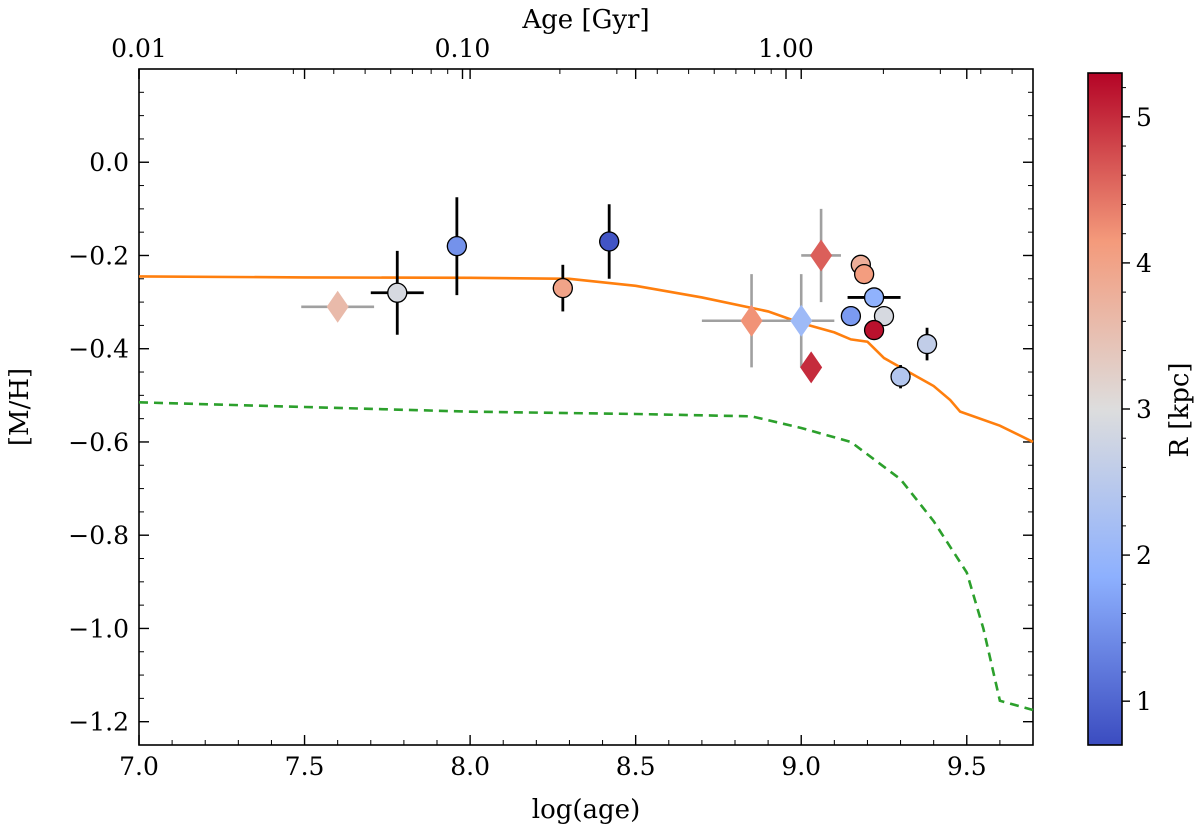 The image size is (1200, 829). What do you see at coordinates (1180, 409) in the screenshot?
I see `colorbar-label: R [kpc]` at bounding box center [1180, 409].